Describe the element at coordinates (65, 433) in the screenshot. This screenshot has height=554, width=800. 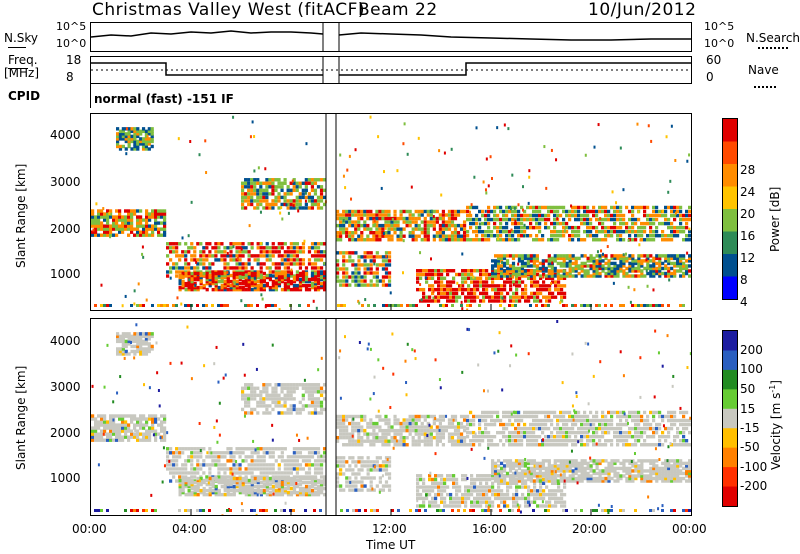
I see `velocity-ytick-2000: 2000` at that location.